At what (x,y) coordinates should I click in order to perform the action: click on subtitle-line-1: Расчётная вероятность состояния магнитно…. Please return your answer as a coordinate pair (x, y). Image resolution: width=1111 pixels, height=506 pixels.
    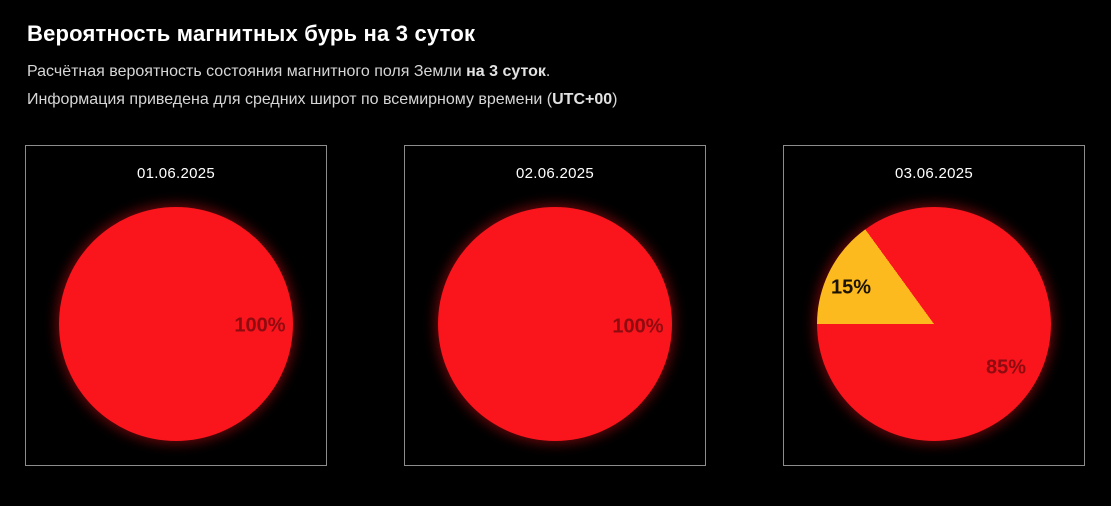
    Looking at the image, I should click on (288, 72).